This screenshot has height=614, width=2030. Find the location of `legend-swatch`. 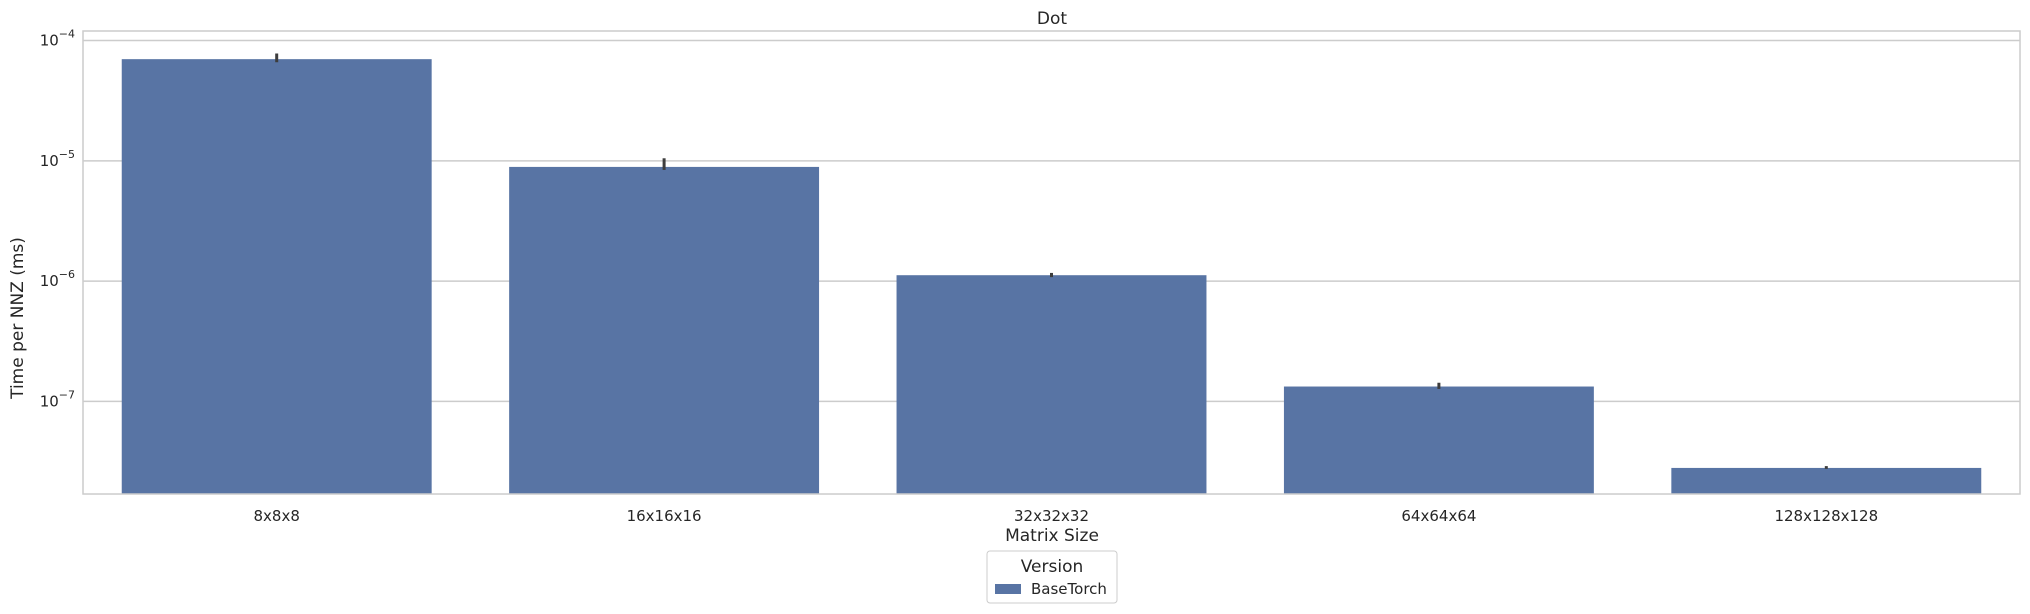

legend-swatch is located at coordinates (1008, 589).